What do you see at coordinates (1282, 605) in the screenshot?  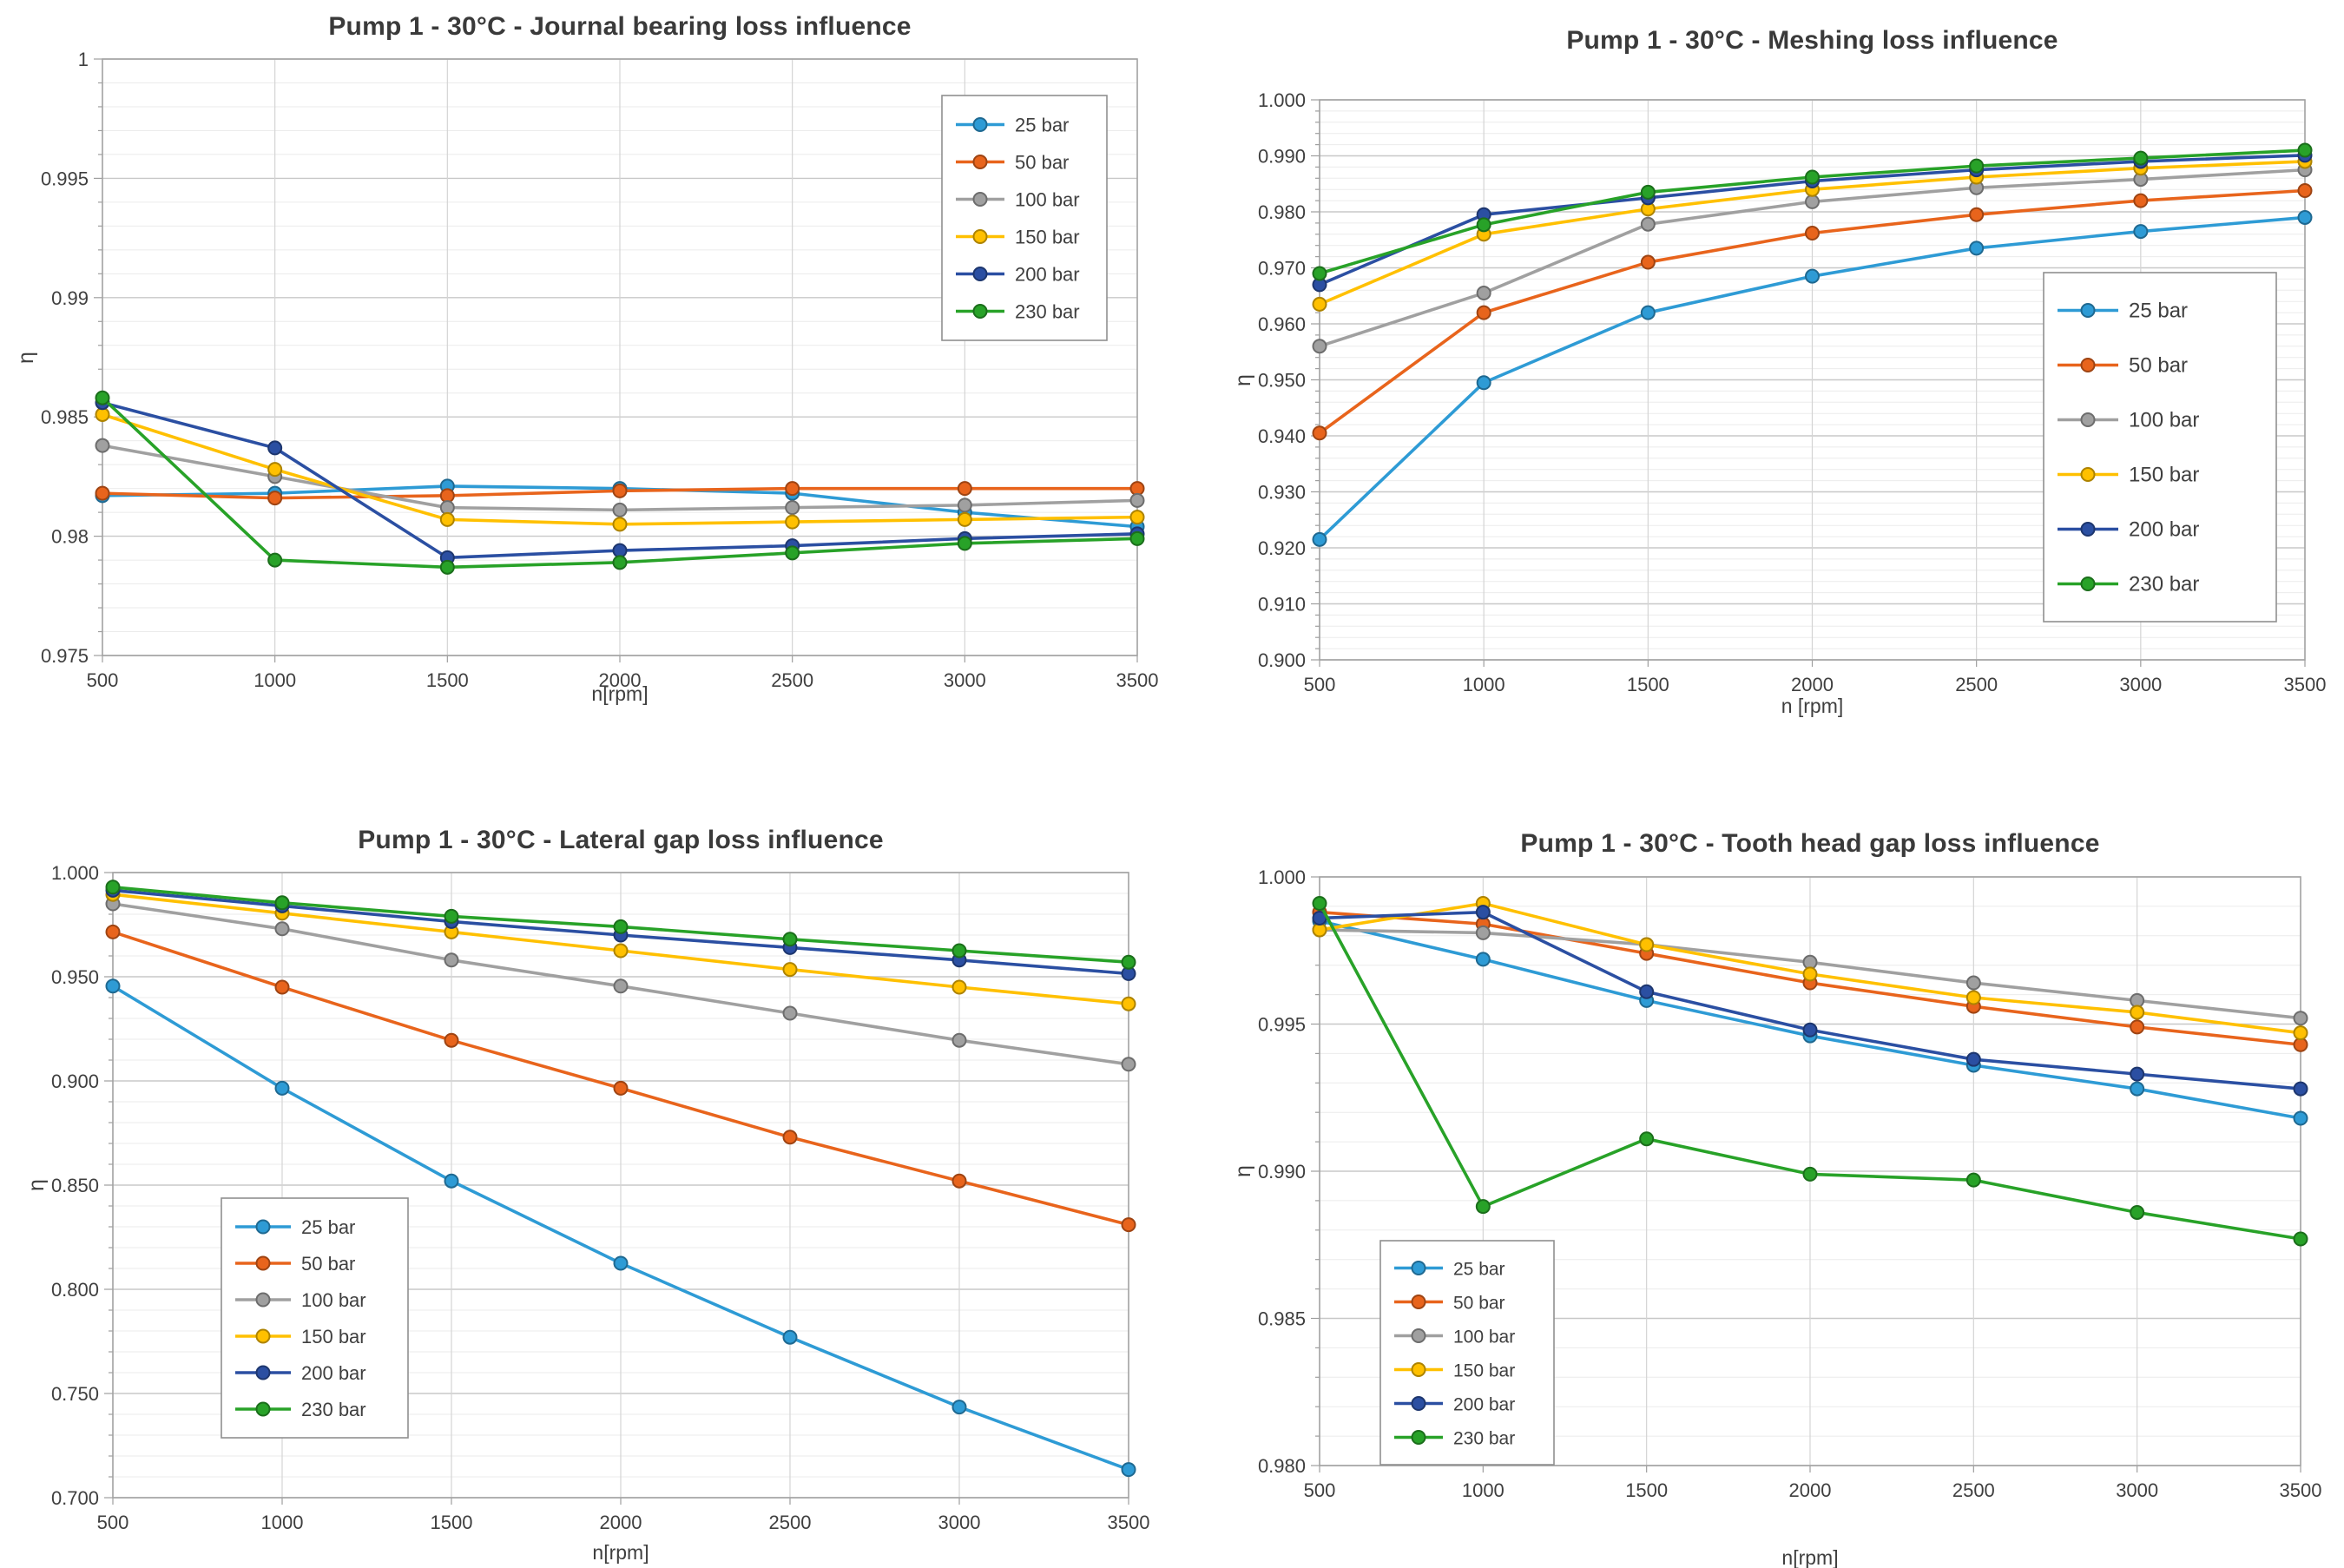 I see `y-tick-label: 0.910` at bounding box center [1282, 605].